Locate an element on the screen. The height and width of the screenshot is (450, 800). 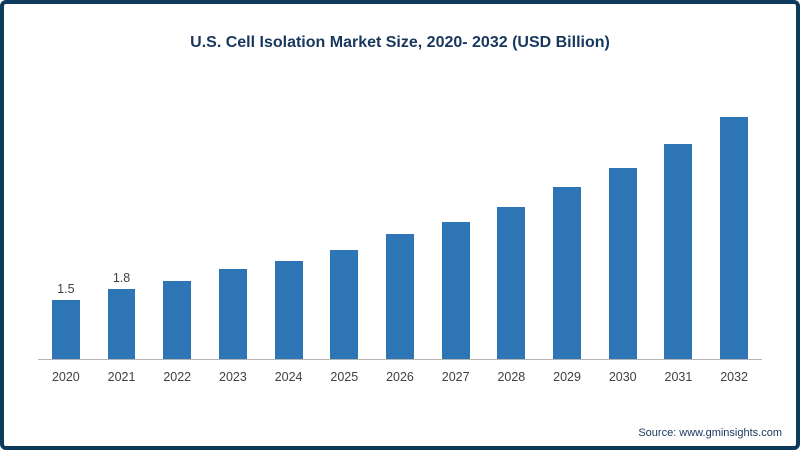
bar-column-2027 is located at coordinates (456, 223).